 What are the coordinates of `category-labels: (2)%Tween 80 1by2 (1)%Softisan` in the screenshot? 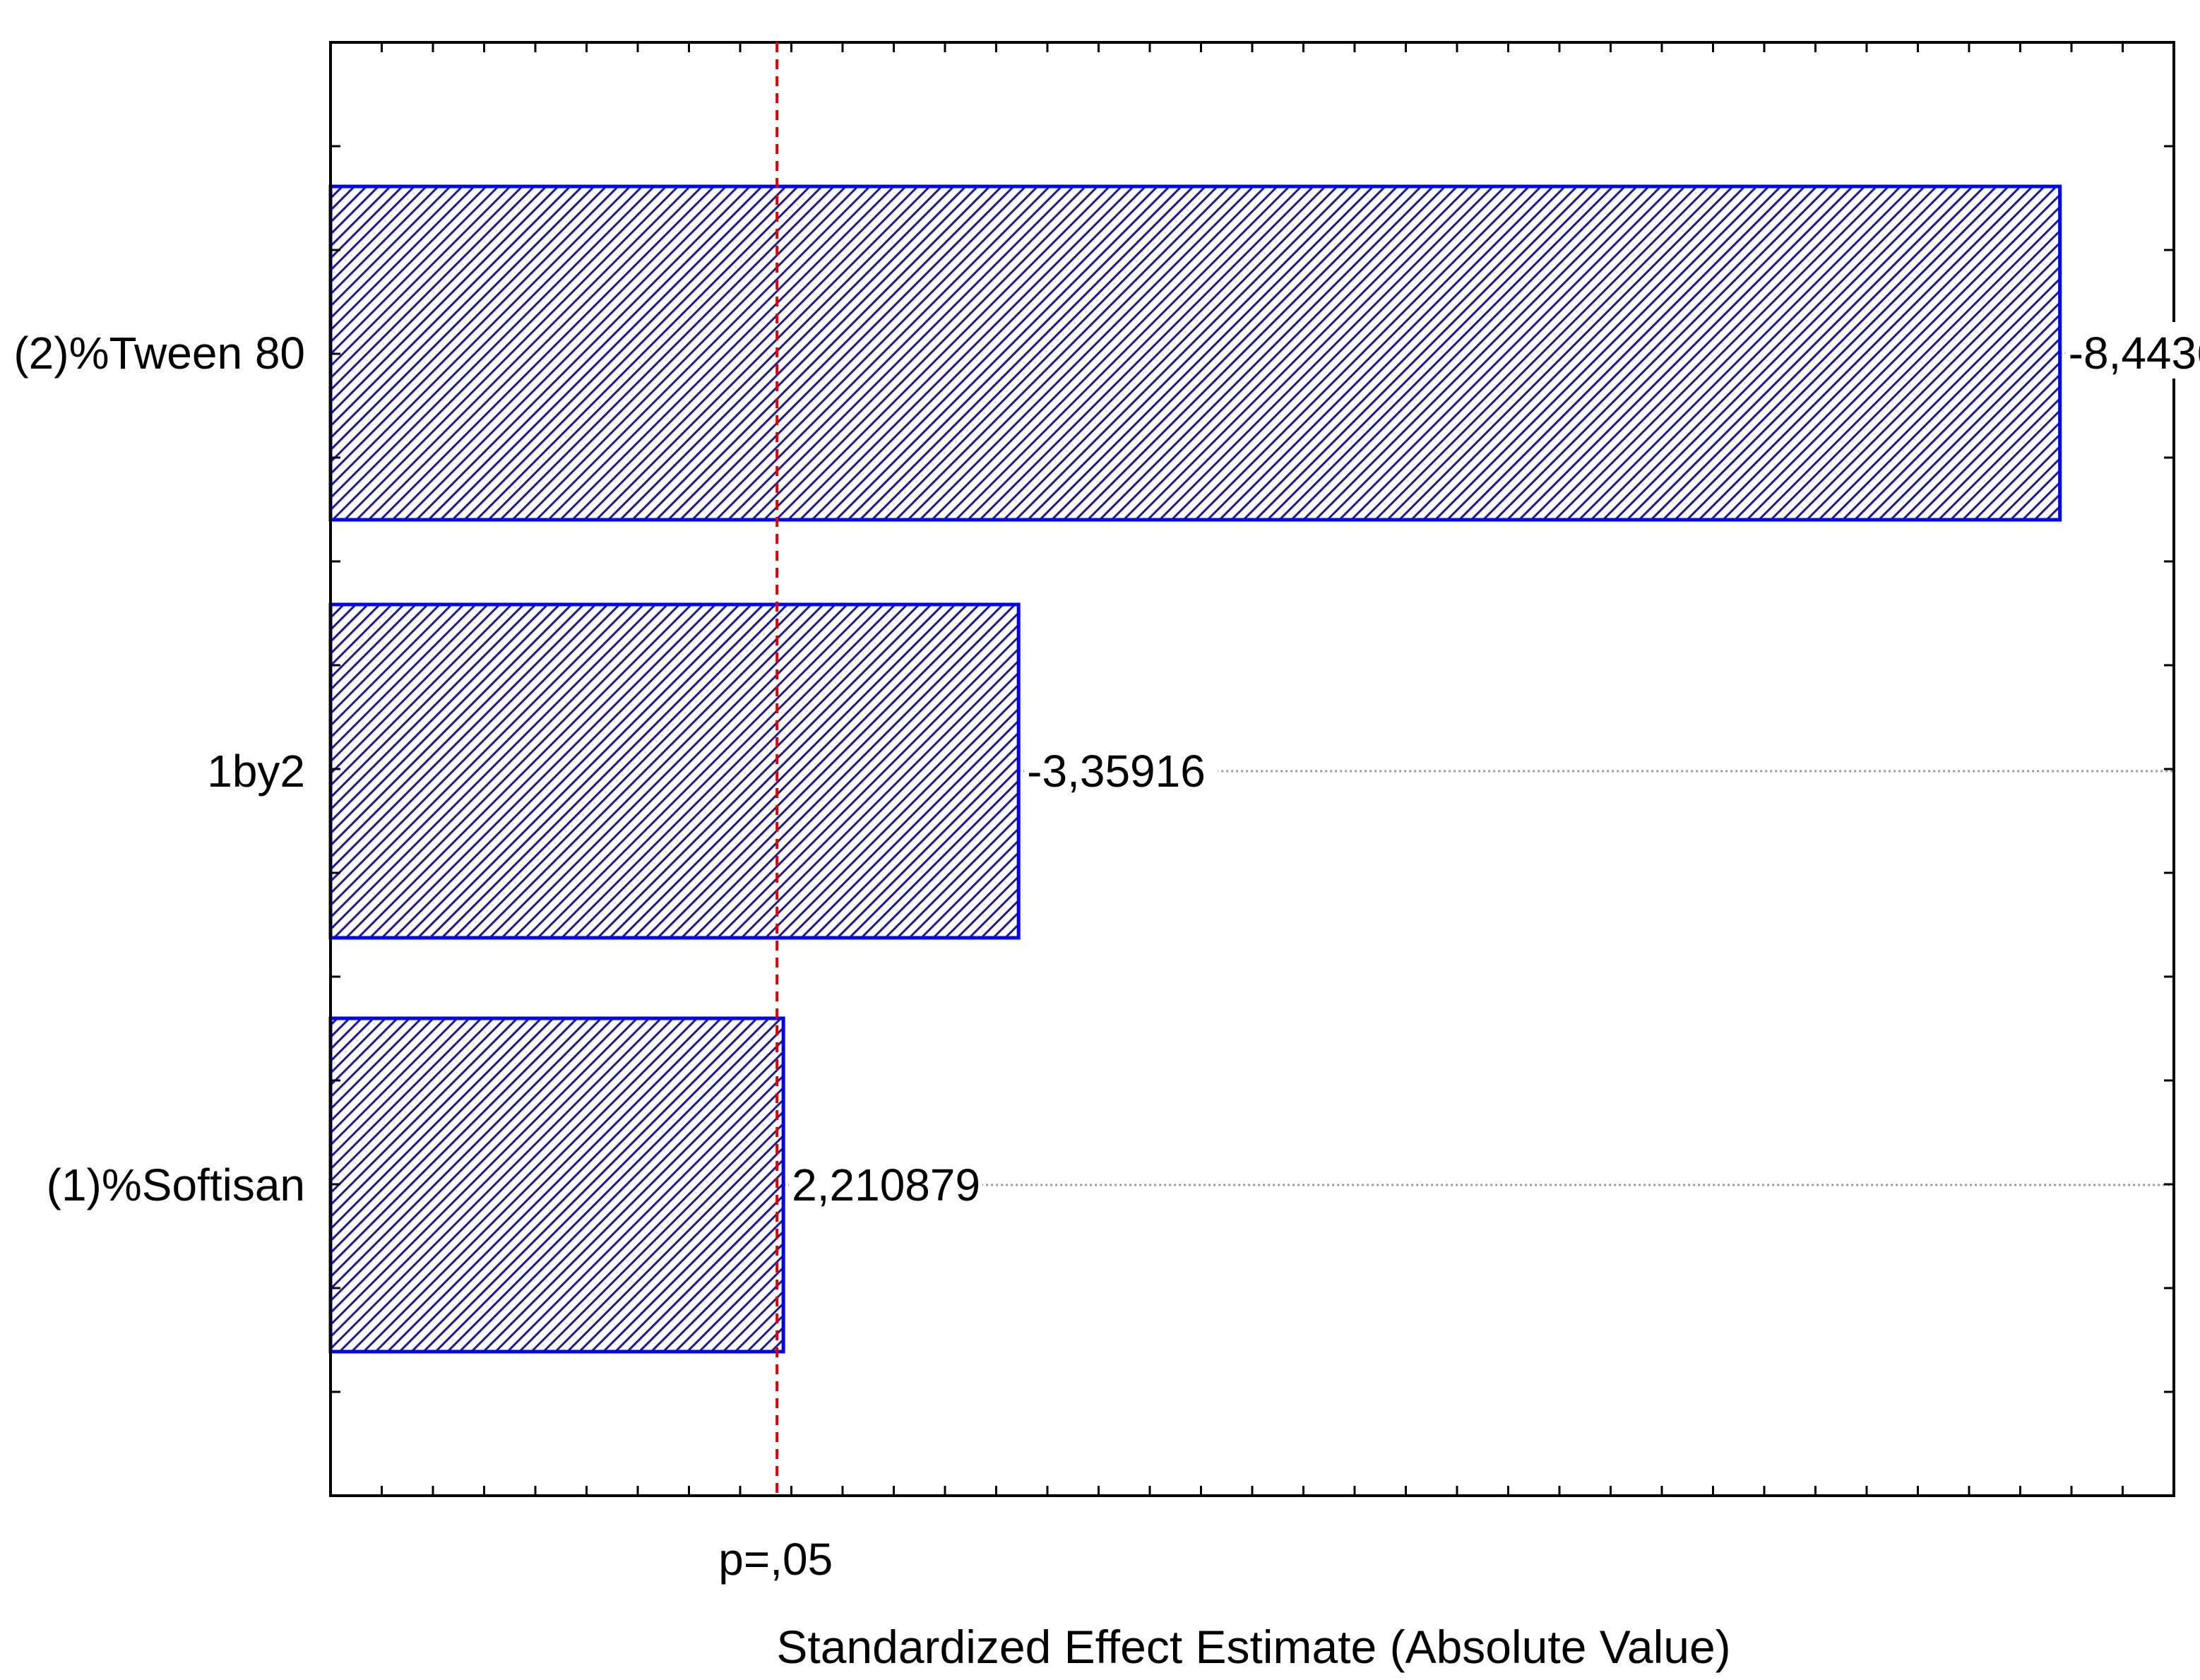 It's located at (159, 769).